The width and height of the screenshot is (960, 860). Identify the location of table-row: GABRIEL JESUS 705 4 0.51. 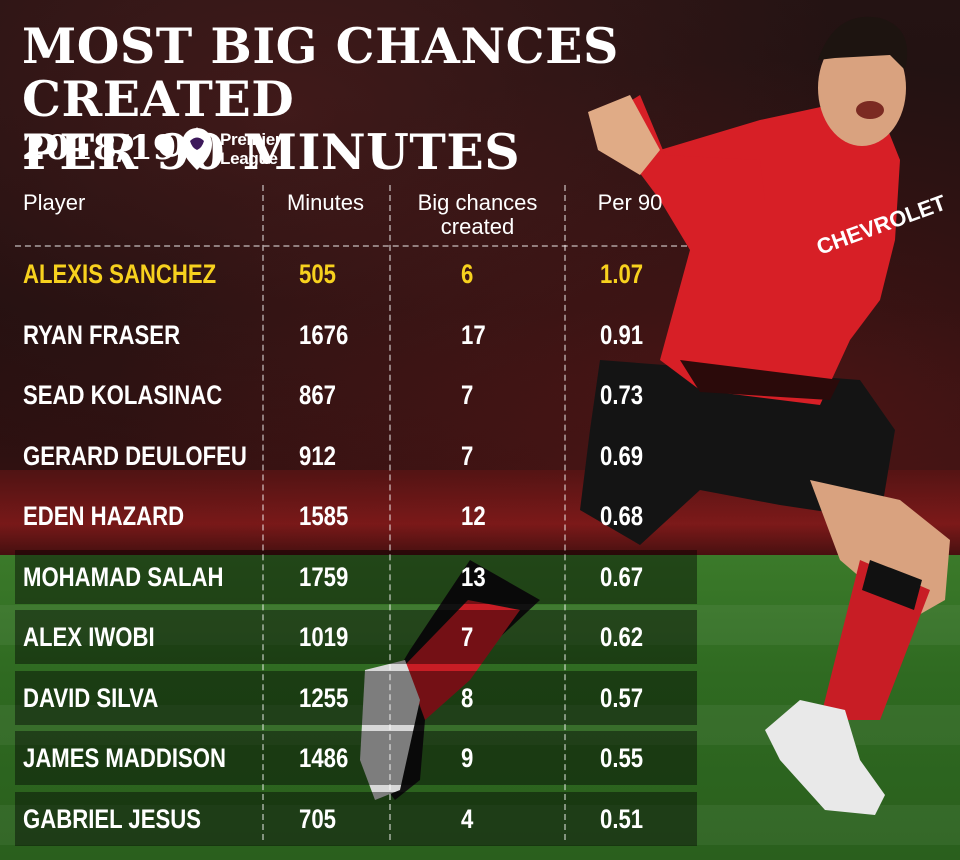
(356, 818).